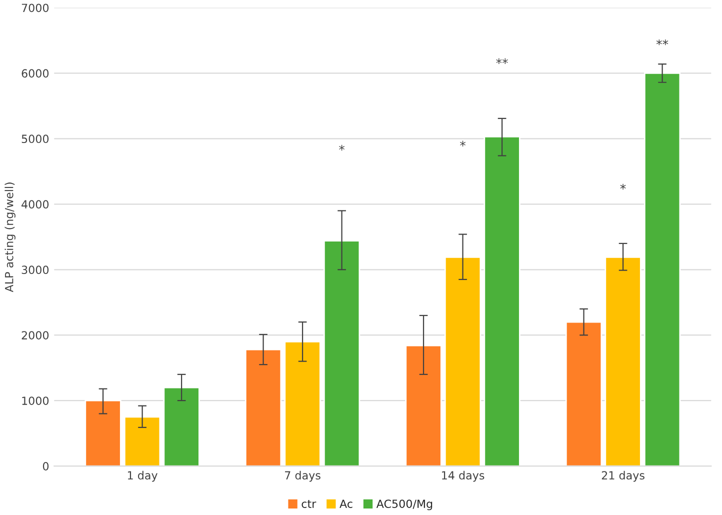 This screenshot has height=515, width=722. What do you see at coordinates (35, 73) in the screenshot?
I see `y-tick-label: 6000` at bounding box center [35, 73].